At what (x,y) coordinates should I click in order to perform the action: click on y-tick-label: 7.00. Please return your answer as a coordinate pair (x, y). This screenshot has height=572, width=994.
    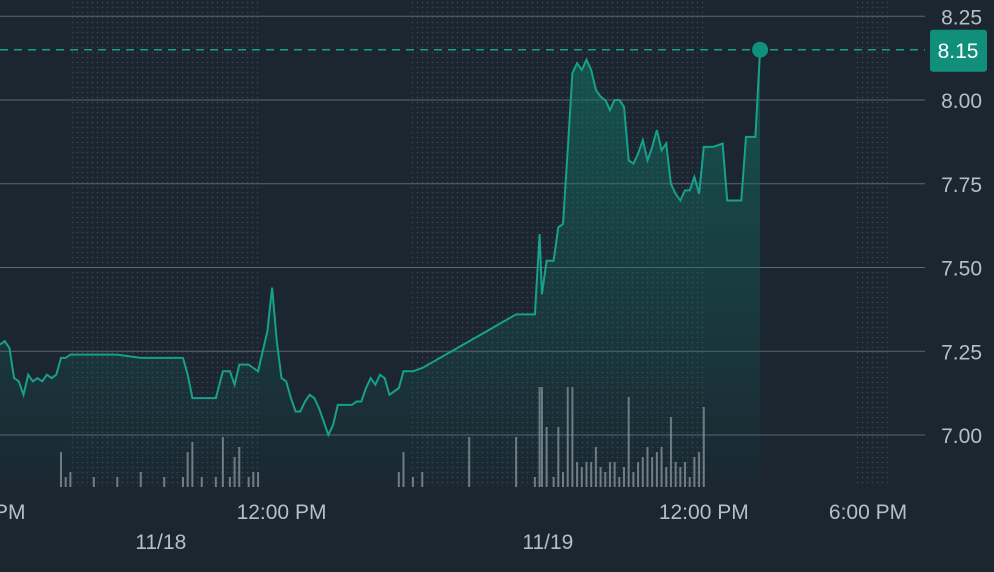
    Looking at the image, I should click on (961, 436).